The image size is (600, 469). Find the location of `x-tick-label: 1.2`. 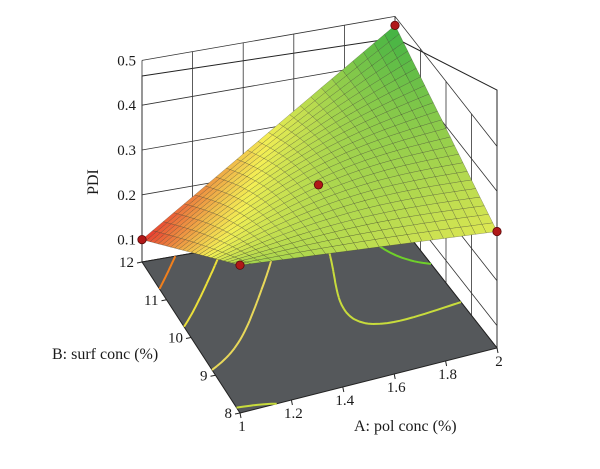

x-tick-label: 1.2 is located at coordinates (293, 414).